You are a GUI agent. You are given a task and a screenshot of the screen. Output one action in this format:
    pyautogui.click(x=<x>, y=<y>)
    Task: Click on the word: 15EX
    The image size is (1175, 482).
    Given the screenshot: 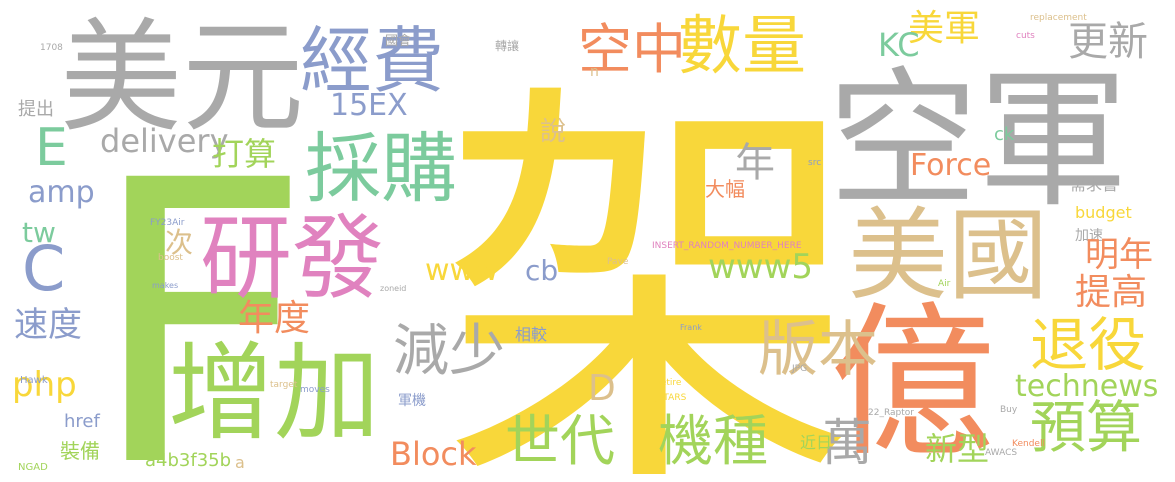 What is the action you would take?
    pyautogui.click(x=369, y=105)
    